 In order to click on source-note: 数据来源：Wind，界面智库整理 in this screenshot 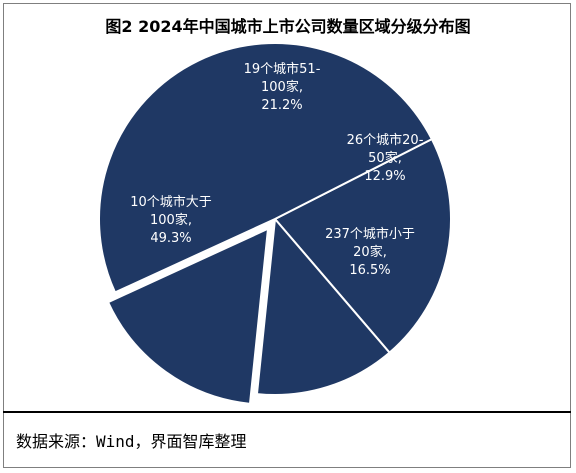, I will do `click(131, 441)`.